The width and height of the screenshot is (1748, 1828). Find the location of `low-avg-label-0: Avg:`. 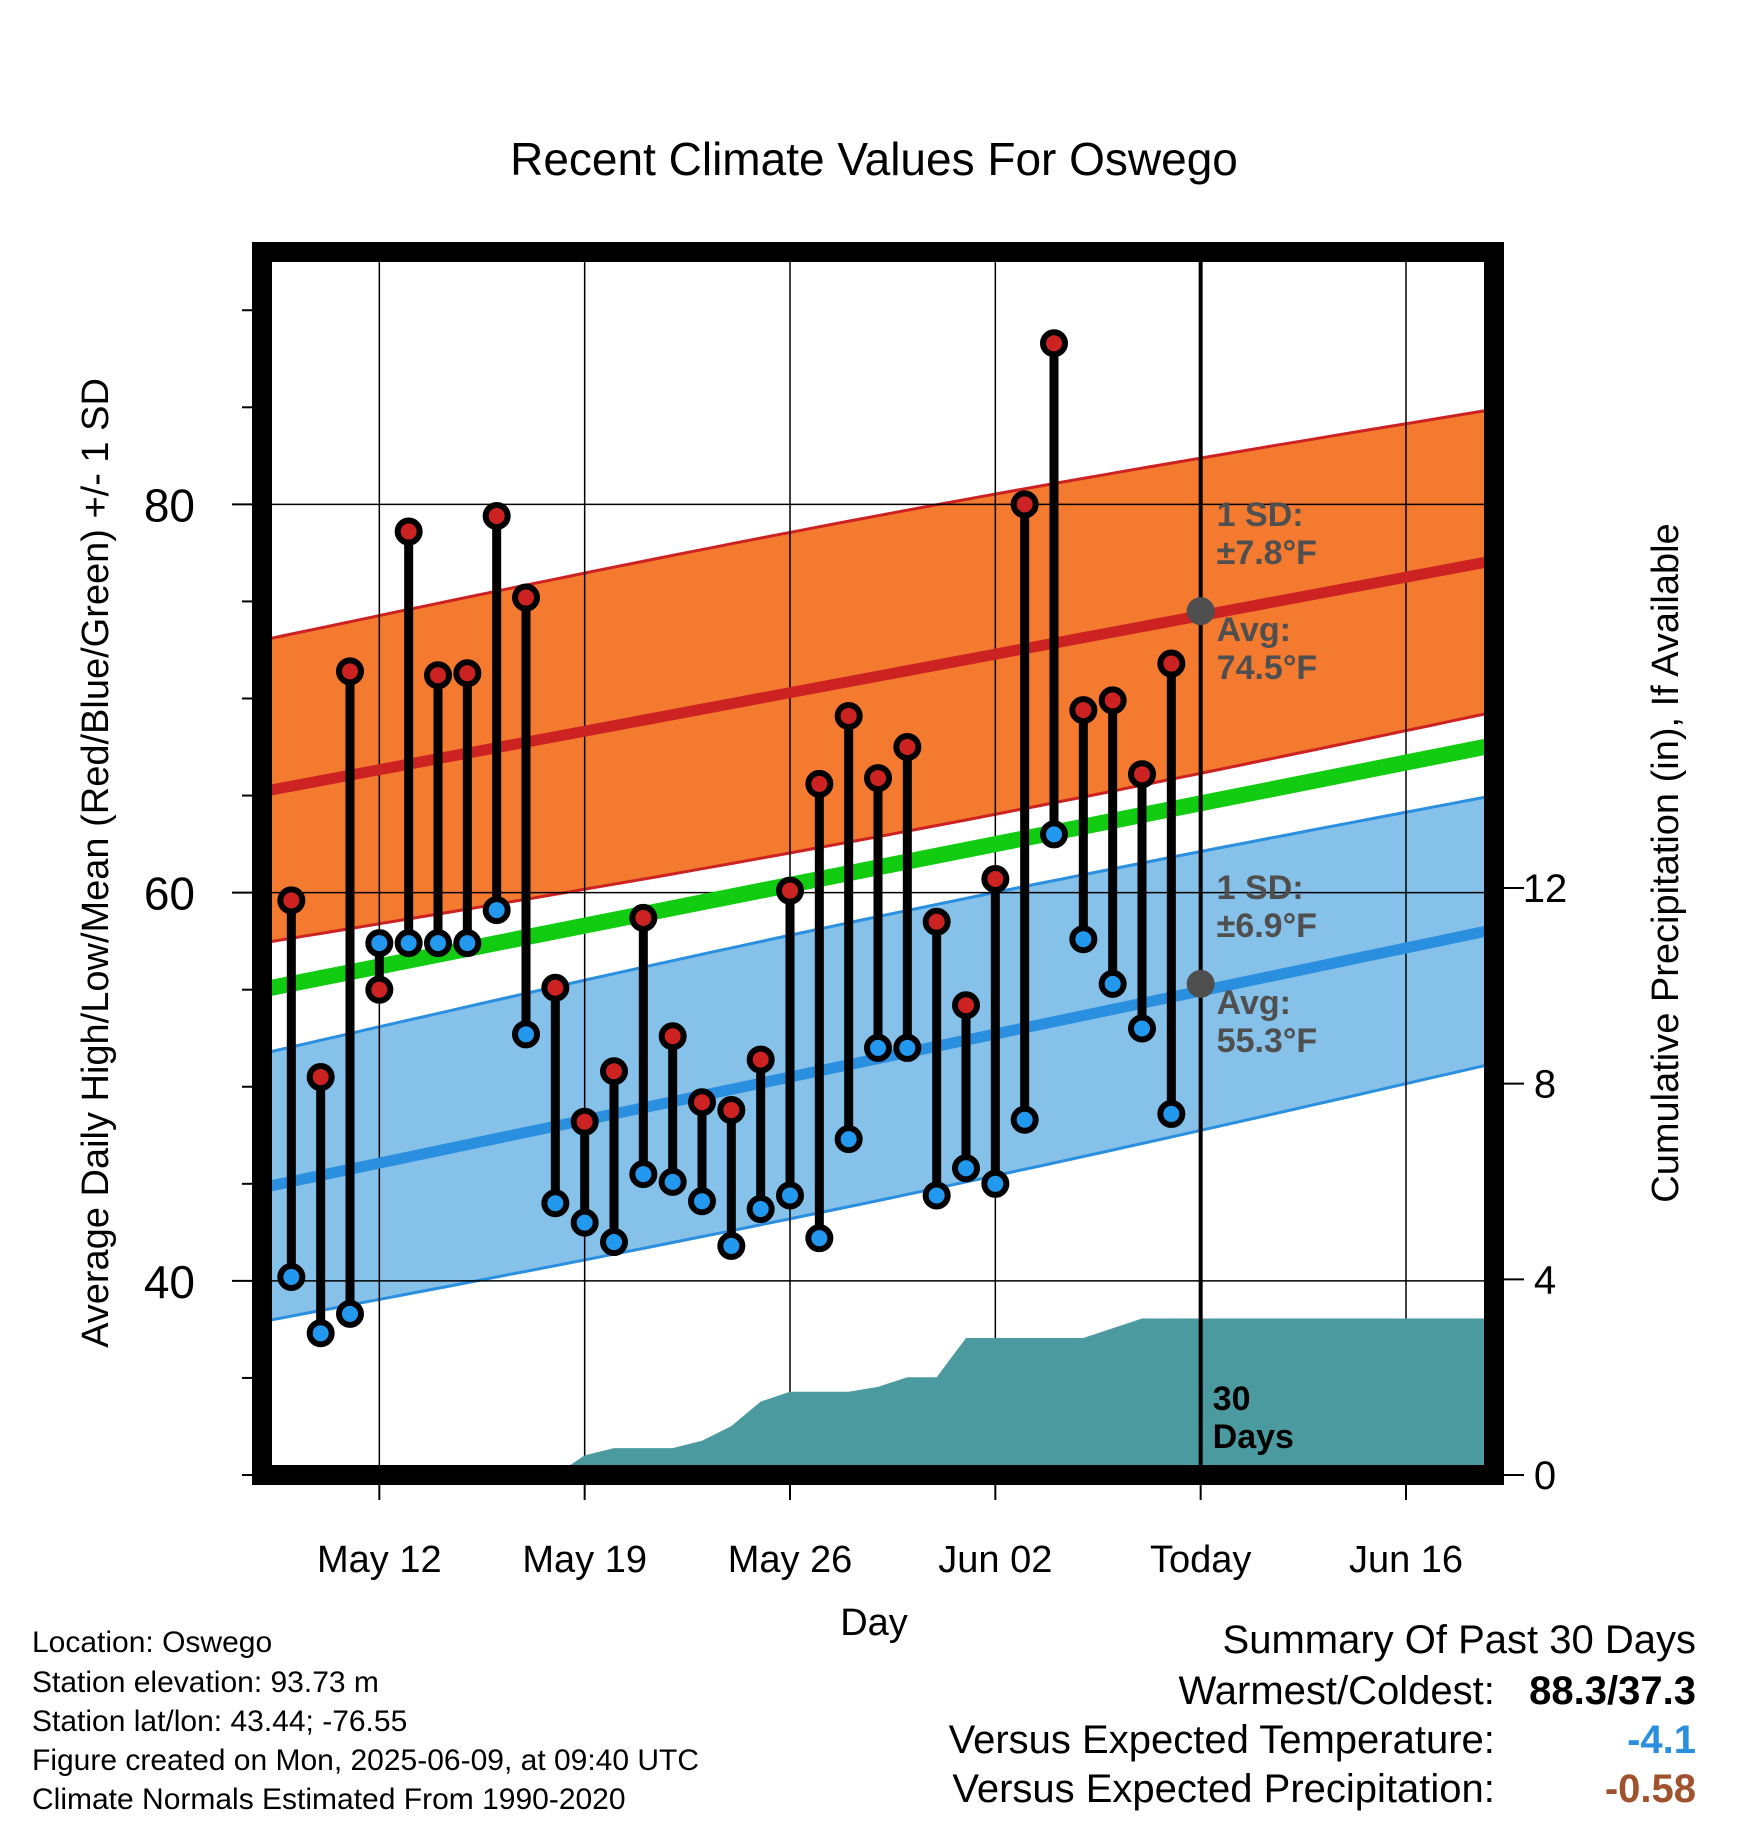

low-avg-label-0: Avg: is located at coordinates (1254, 1003).